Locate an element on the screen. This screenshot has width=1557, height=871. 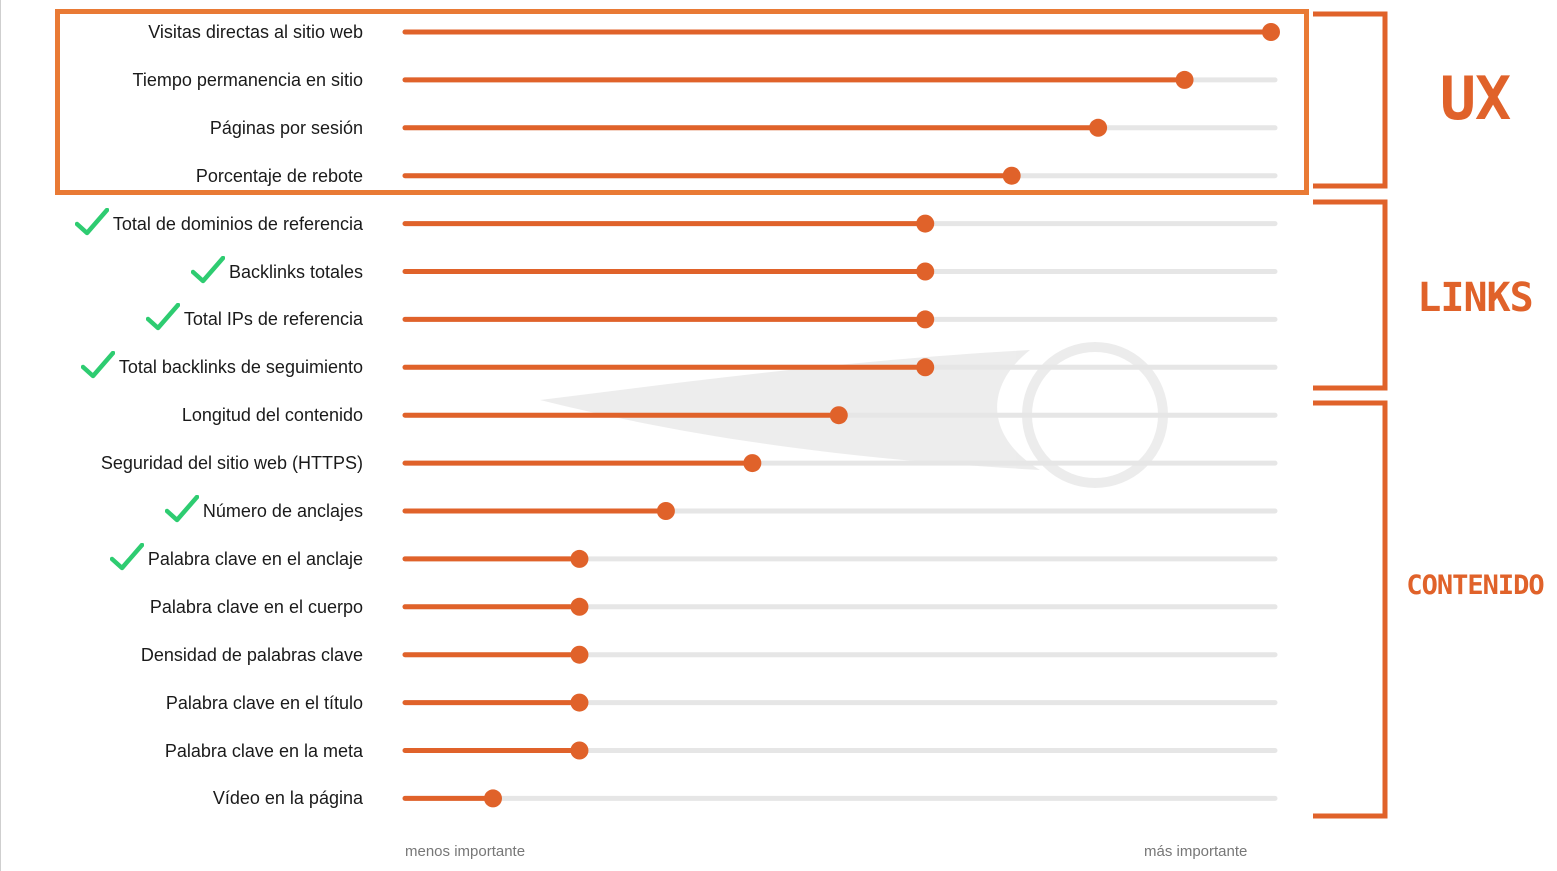
group-label-ux: UX is located at coordinates (1475, 99).